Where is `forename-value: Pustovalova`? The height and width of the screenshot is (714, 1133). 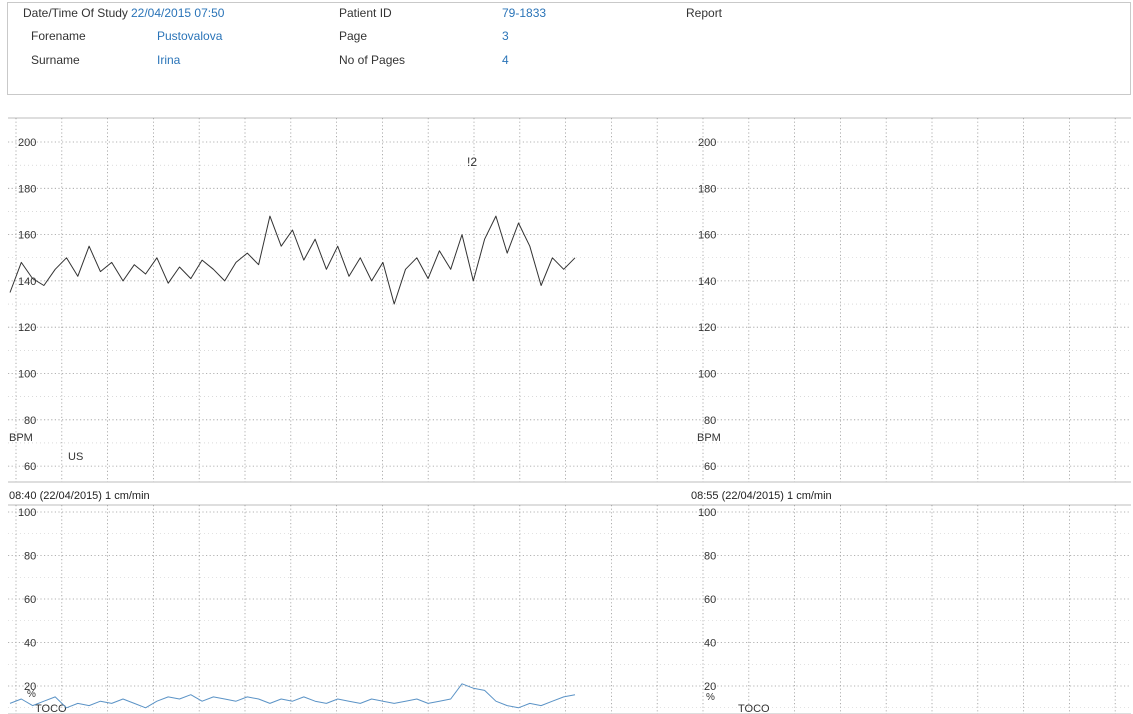 forename-value: Pustovalova is located at coordinates (190, 36).